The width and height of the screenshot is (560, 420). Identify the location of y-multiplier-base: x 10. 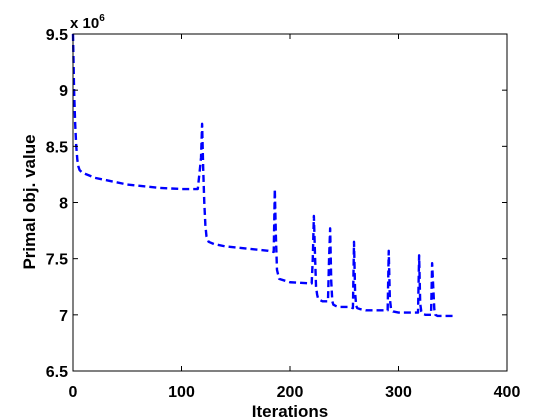
(84, 23).